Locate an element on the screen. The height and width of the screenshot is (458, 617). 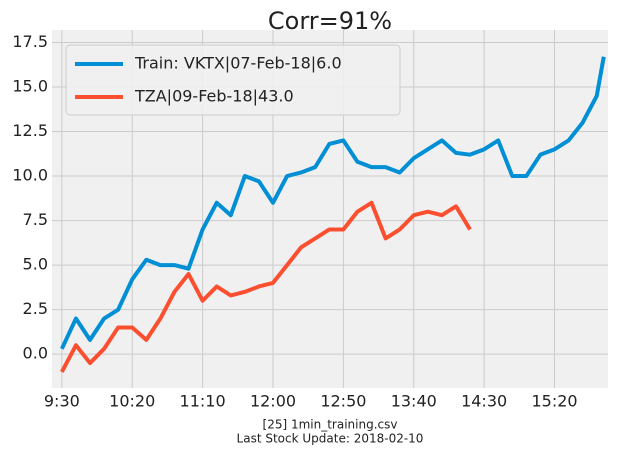
x-tick-label: 12:00 is located at coordinates (273, 401).